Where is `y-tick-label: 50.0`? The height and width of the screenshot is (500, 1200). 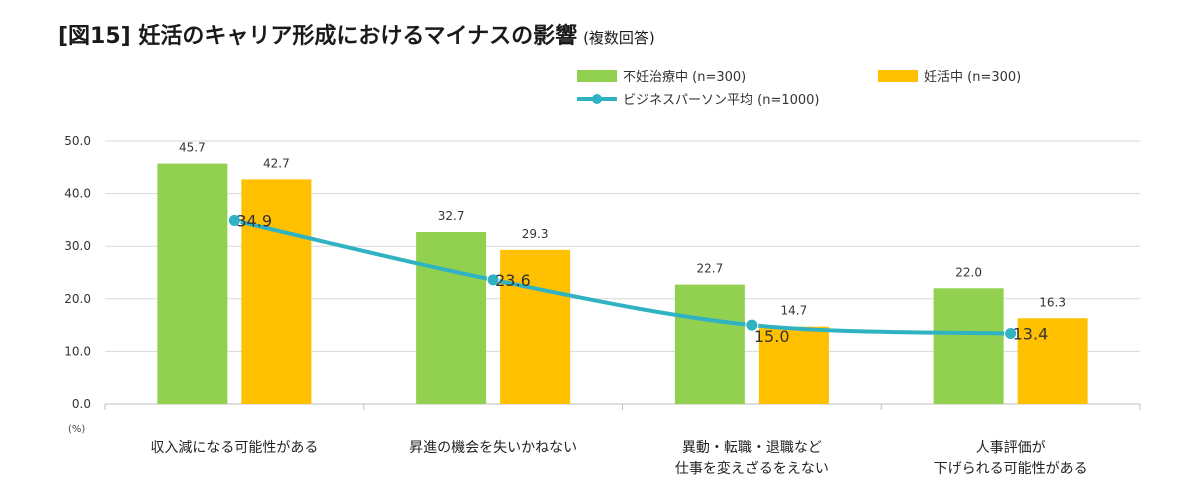
y-tick-label: 50.0 is located at coordinates (77, 141).